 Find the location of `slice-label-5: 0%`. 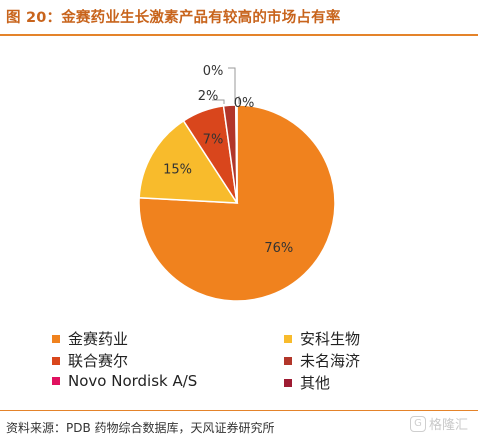

slice-label-5: 0% is located at coordinates (213, 71).